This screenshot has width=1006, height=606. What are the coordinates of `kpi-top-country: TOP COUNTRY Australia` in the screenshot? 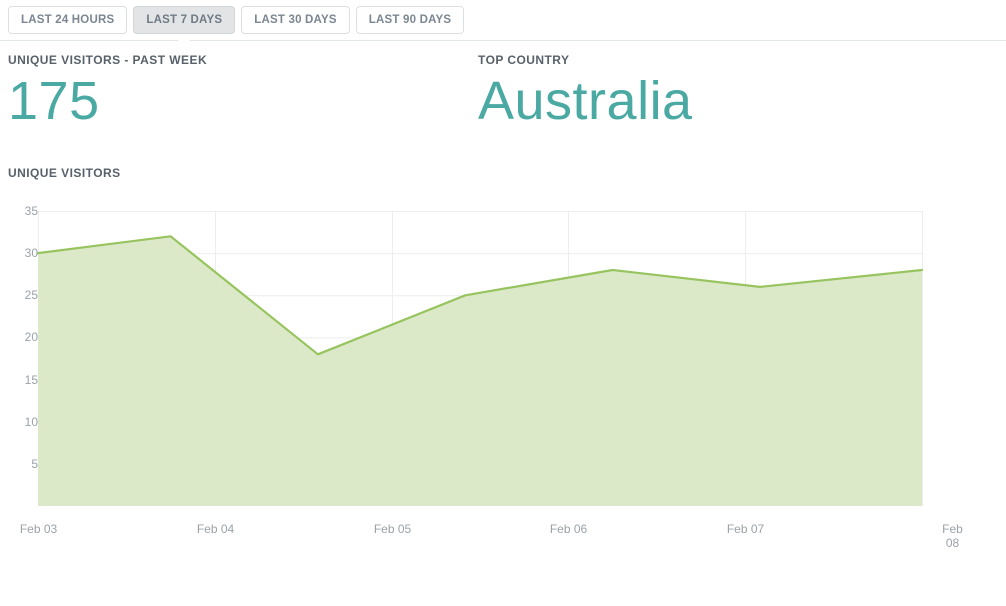 It's located at (585, 93).